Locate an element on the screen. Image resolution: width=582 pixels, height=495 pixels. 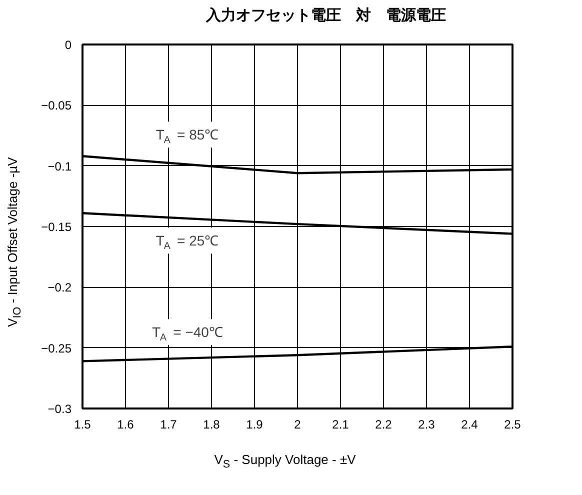
y-tick-label: −0.25 is located at coordinates (56, 348).